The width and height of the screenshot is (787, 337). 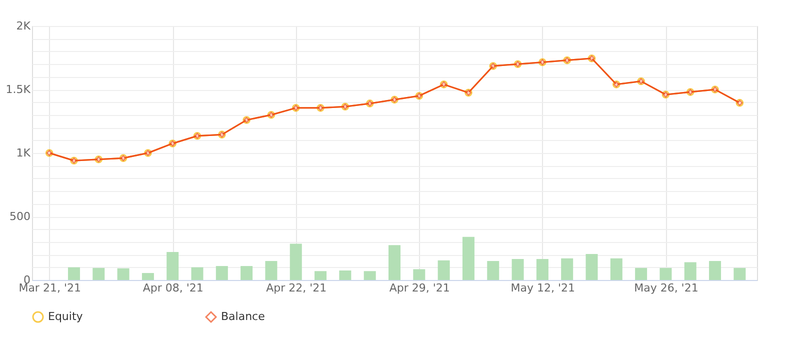 What do you see at coordinates (666, 288) in the screenshot?
I see `x-tick-label: May 26, '21` at bounding box center [666, 288].